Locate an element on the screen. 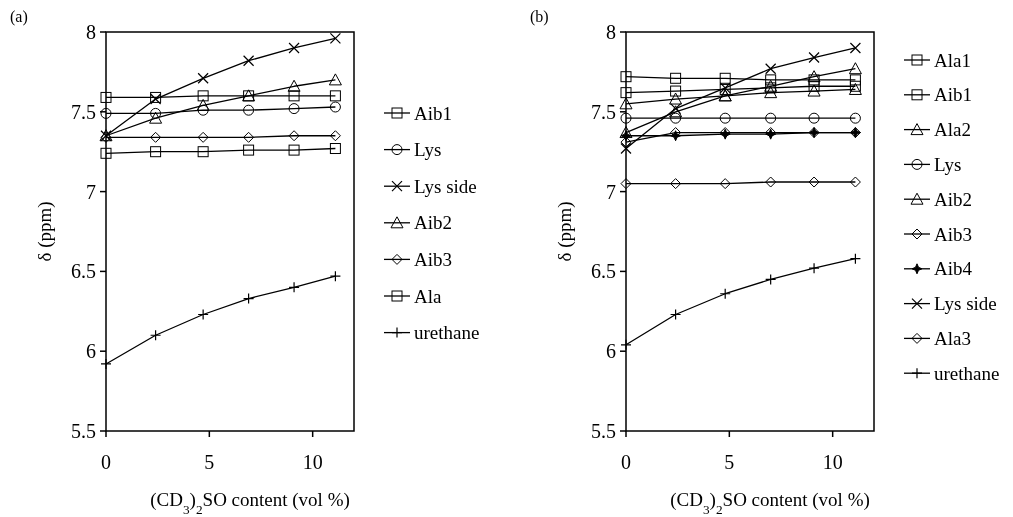 This screenshot has width=1013, height=517. chart-title: (a) is located at coordinates (19, 17).